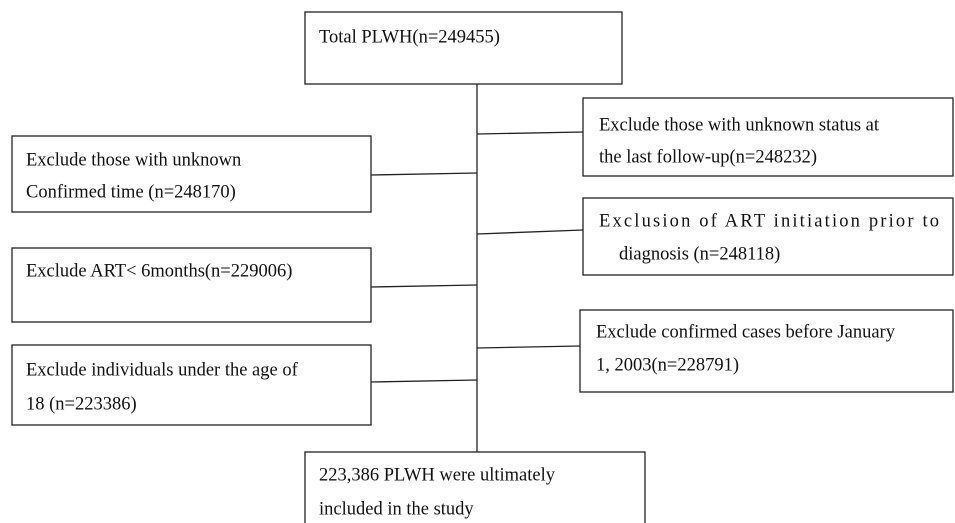 The image size is (955, 523). I want to click on box-text: Total PLWH(n=249455), so click(409, 37).